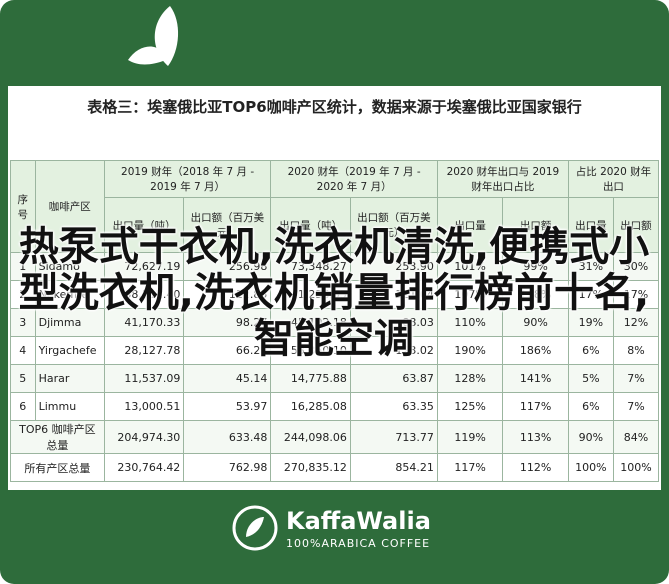  I want to click on title: 表格三：埃塞俄比亚TOP6咖啡产区统计，数据来源于埃塞俄比亚国家银行, so click(334, 107).